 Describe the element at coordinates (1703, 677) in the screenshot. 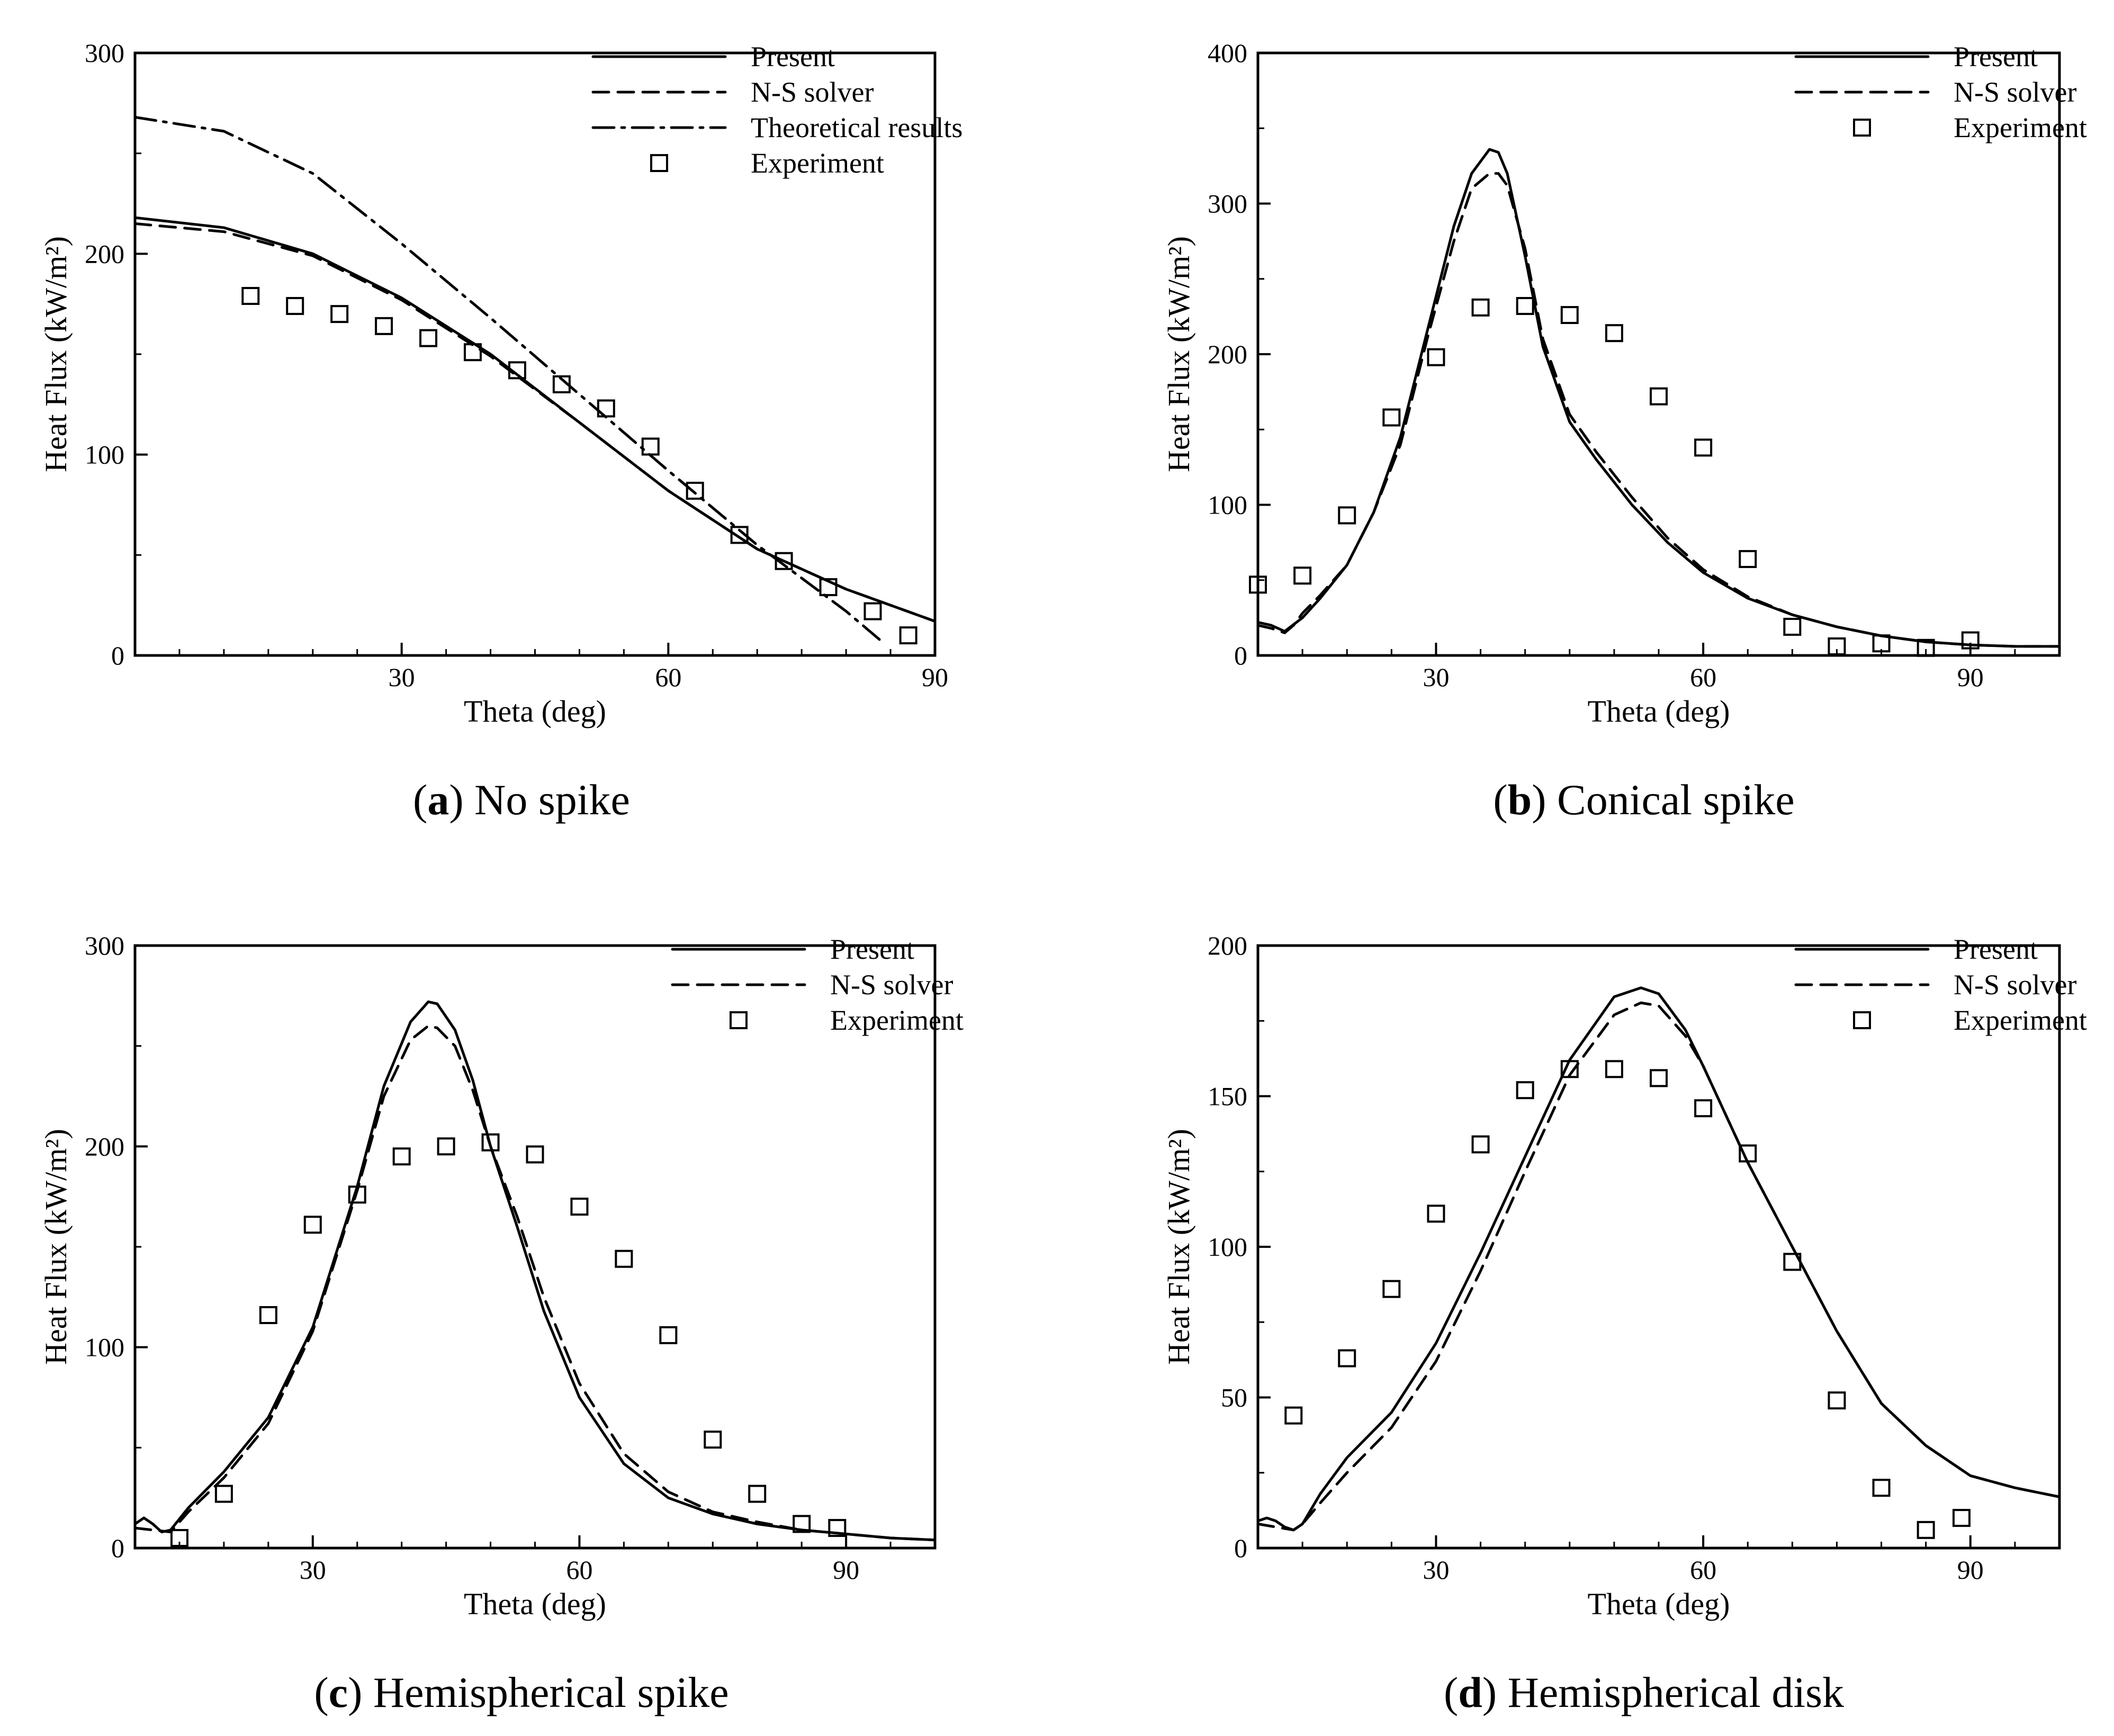

I see `x-tick-label: 60` at that location.